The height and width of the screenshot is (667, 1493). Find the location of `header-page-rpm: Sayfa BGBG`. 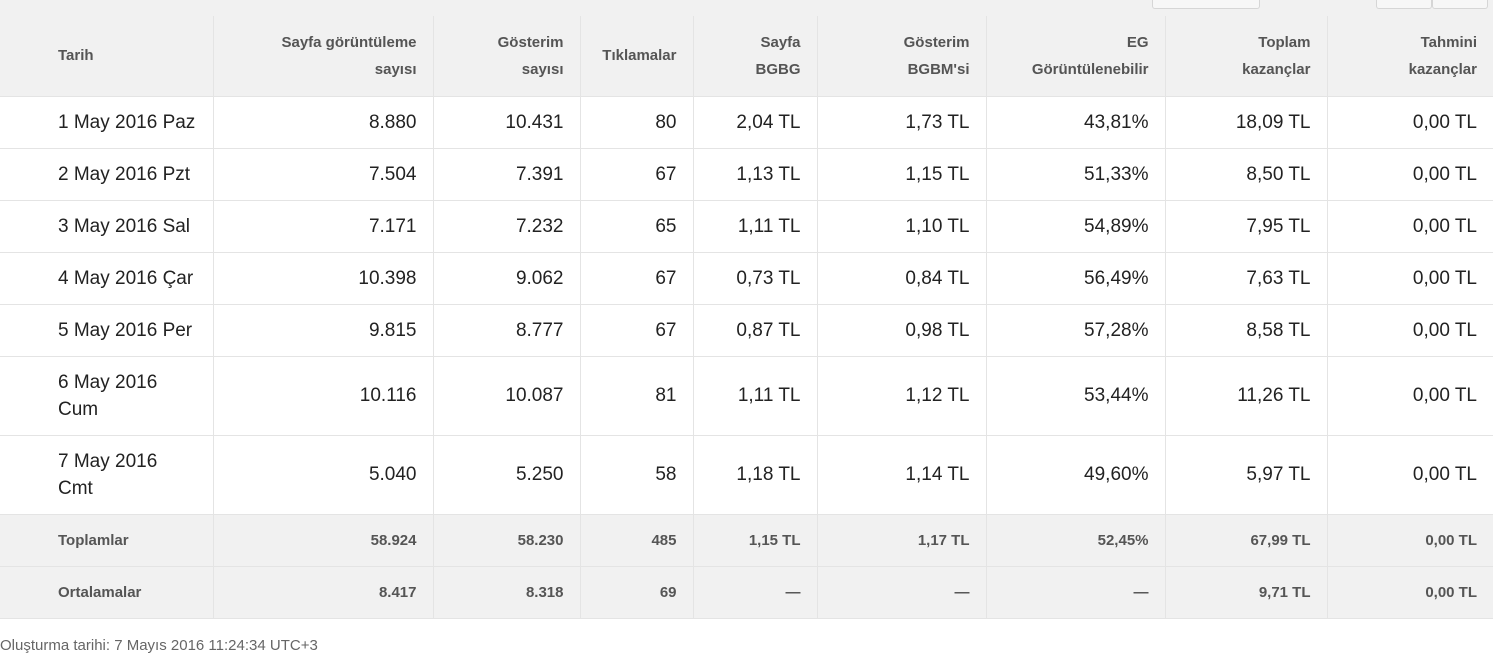

header-page-rpm: Sayfa BGBG is located at coordinates (755, 56).